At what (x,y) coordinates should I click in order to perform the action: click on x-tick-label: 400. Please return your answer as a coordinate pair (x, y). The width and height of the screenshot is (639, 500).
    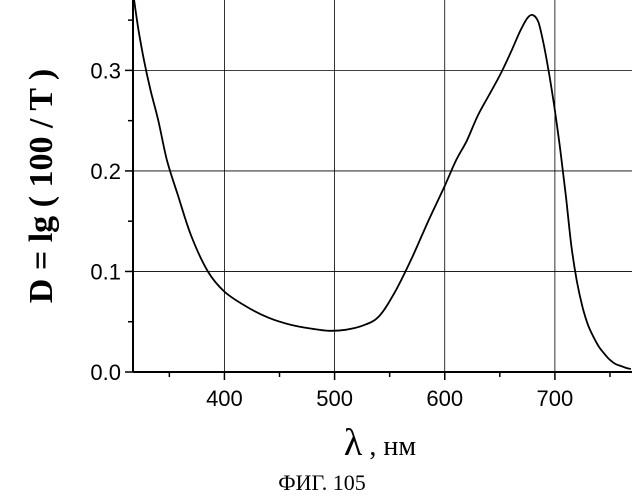
    Looking at the image, I should click on (224, 398).